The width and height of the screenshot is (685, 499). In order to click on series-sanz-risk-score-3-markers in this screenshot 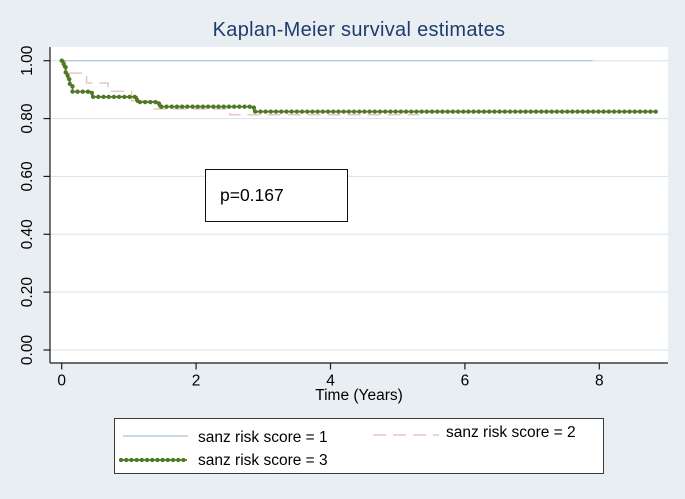, I will do `click(359, 86)`.